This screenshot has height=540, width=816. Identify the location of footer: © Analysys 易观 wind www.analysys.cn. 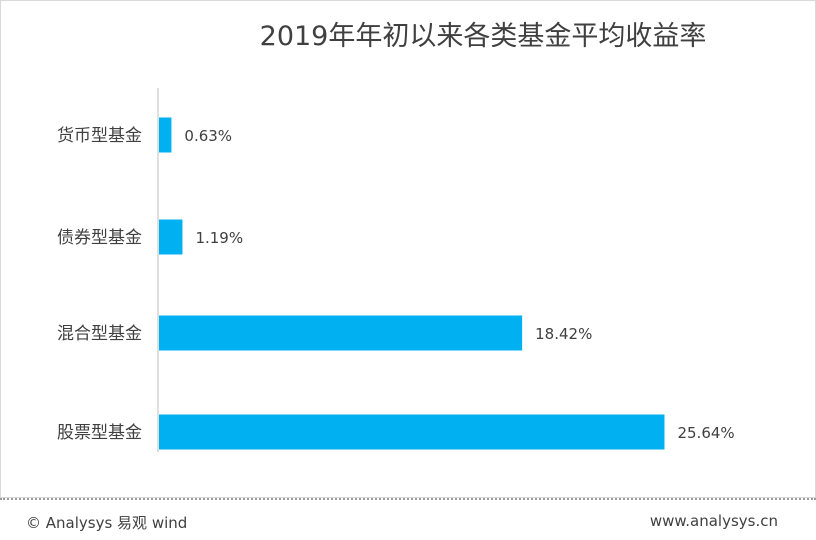
(408, 519).